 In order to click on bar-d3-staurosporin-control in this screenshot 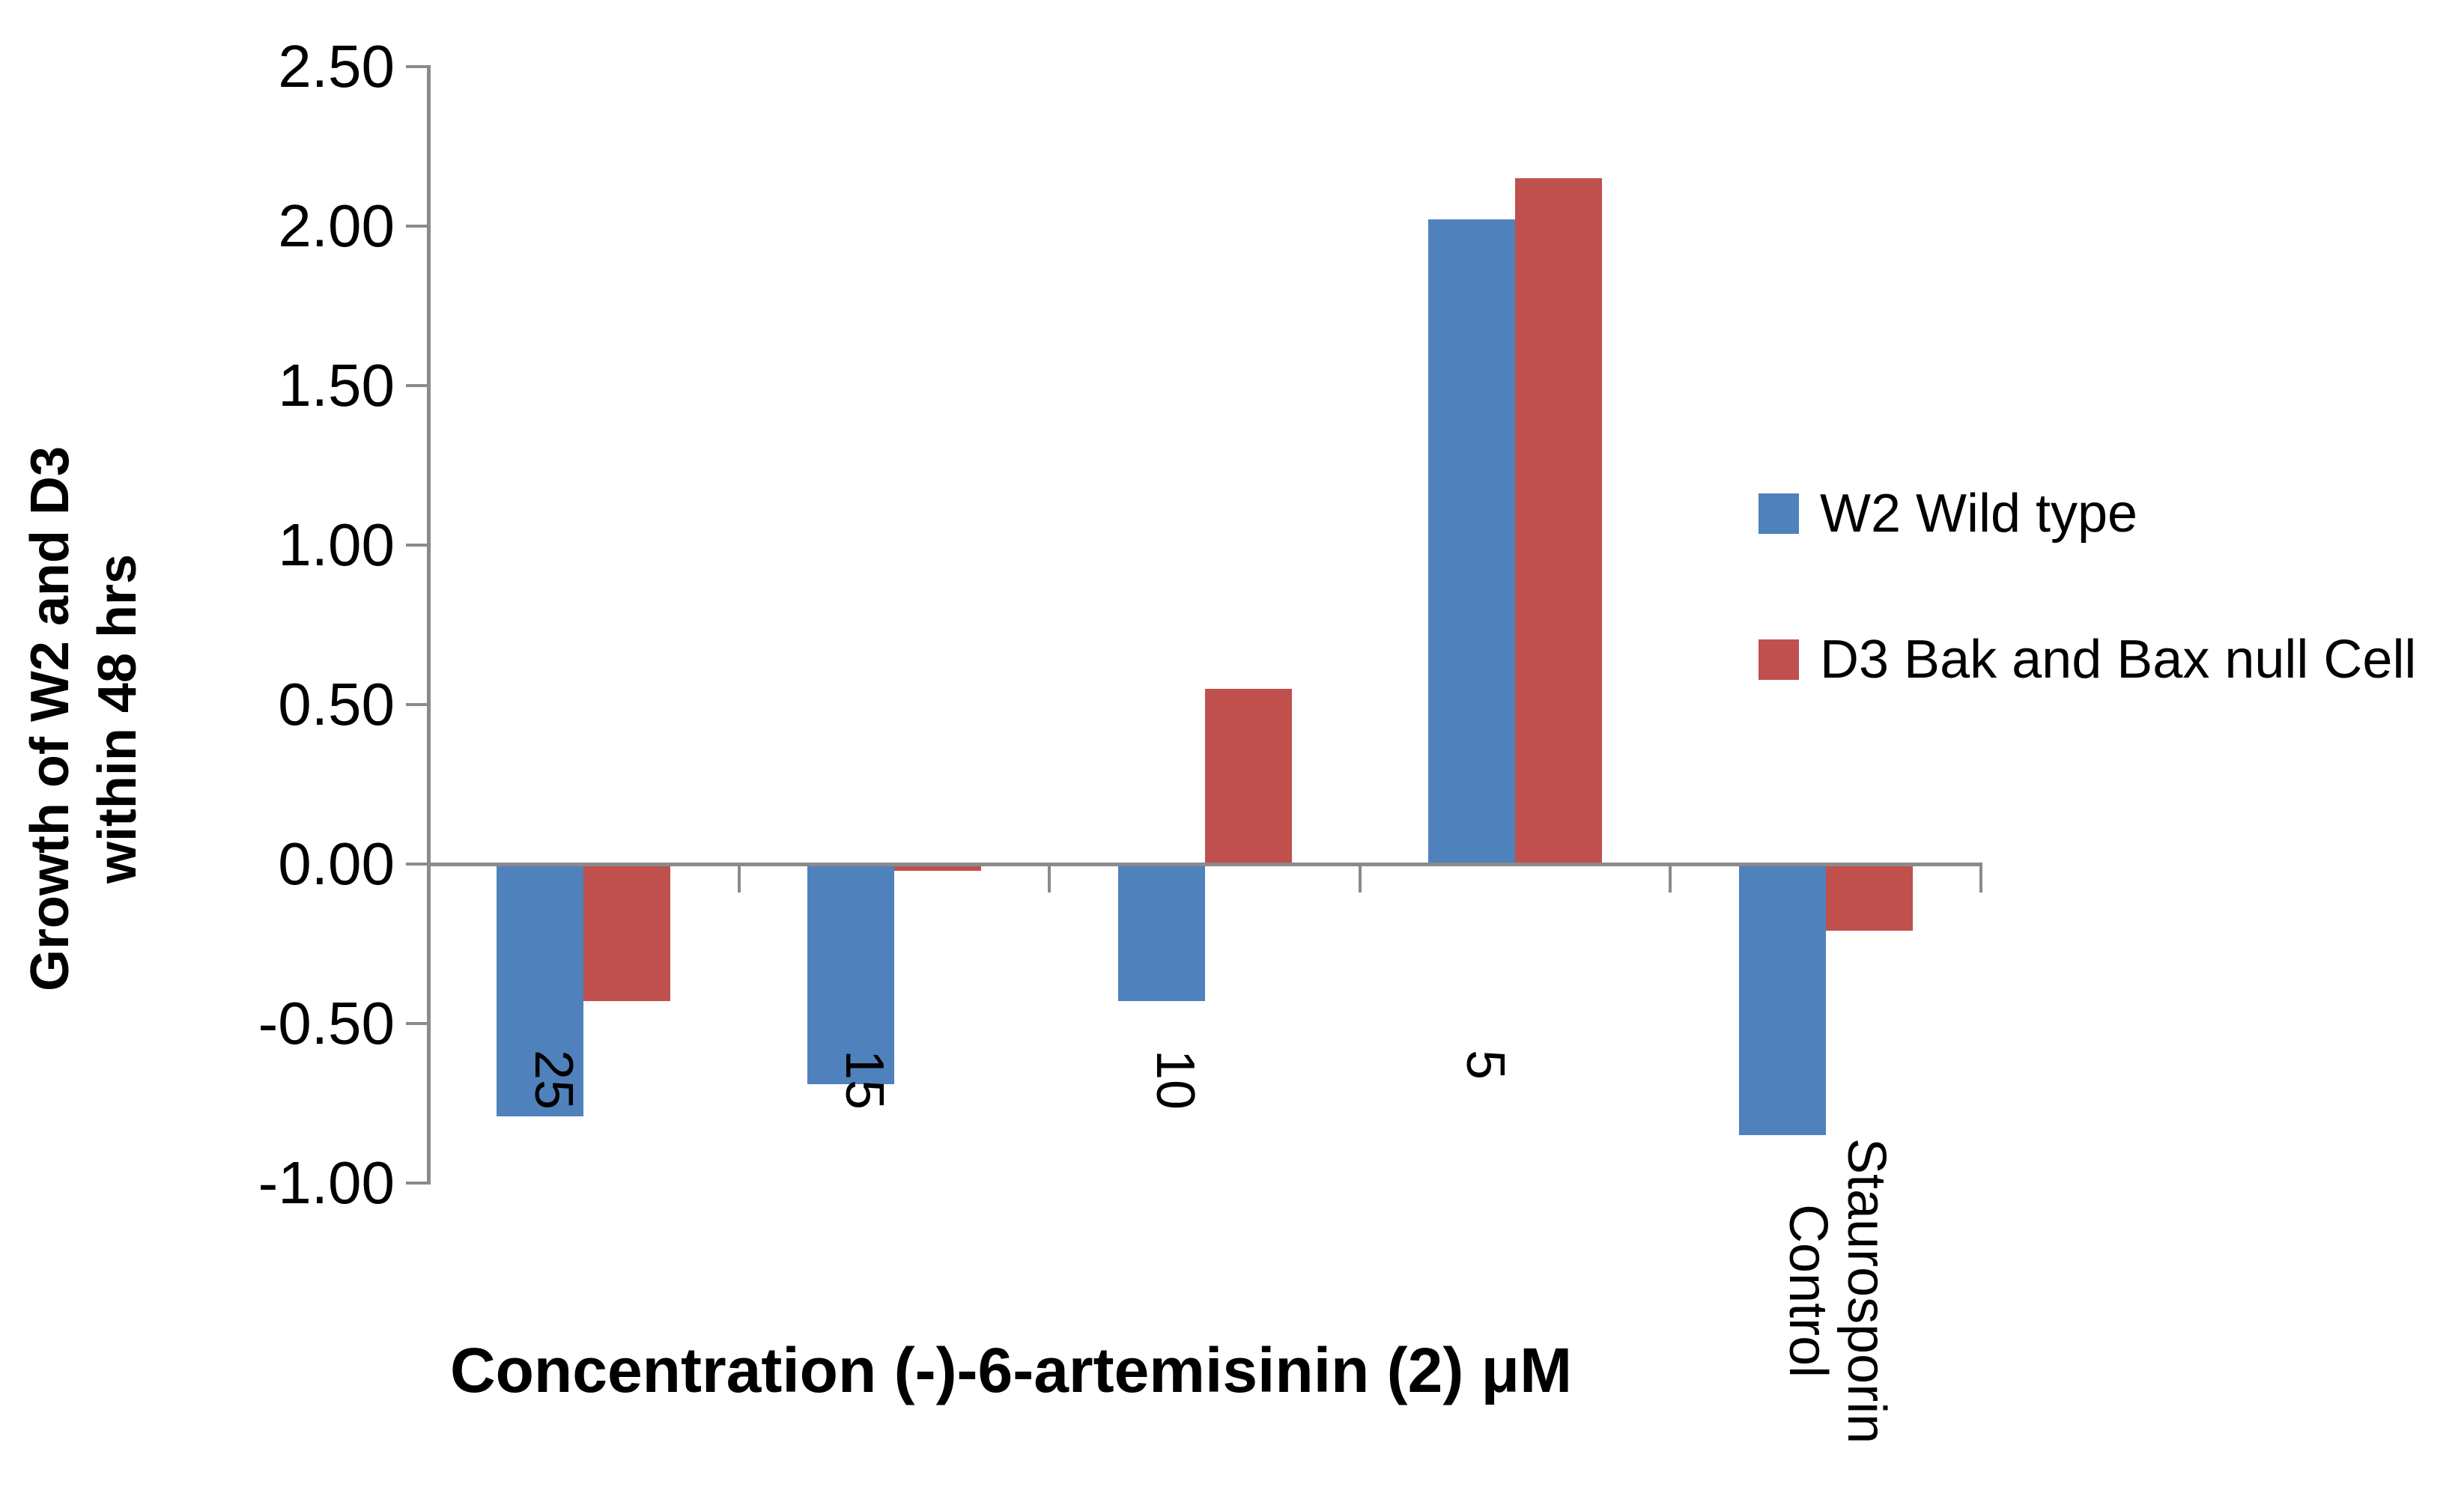, I will do `click(1869, 897)`.